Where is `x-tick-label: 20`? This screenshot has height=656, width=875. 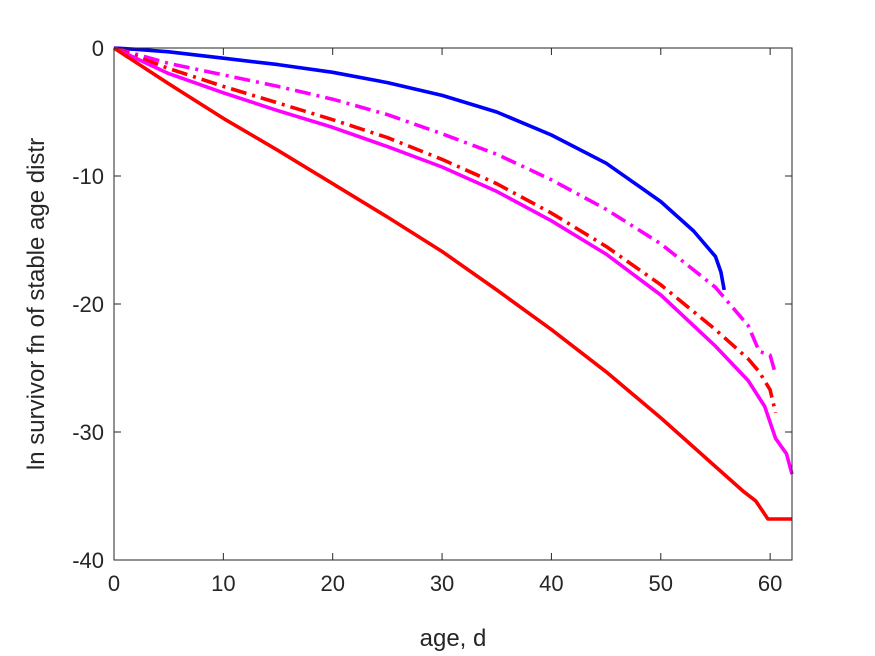 x-tick-label: 20 is located at coordinates (332, 583).